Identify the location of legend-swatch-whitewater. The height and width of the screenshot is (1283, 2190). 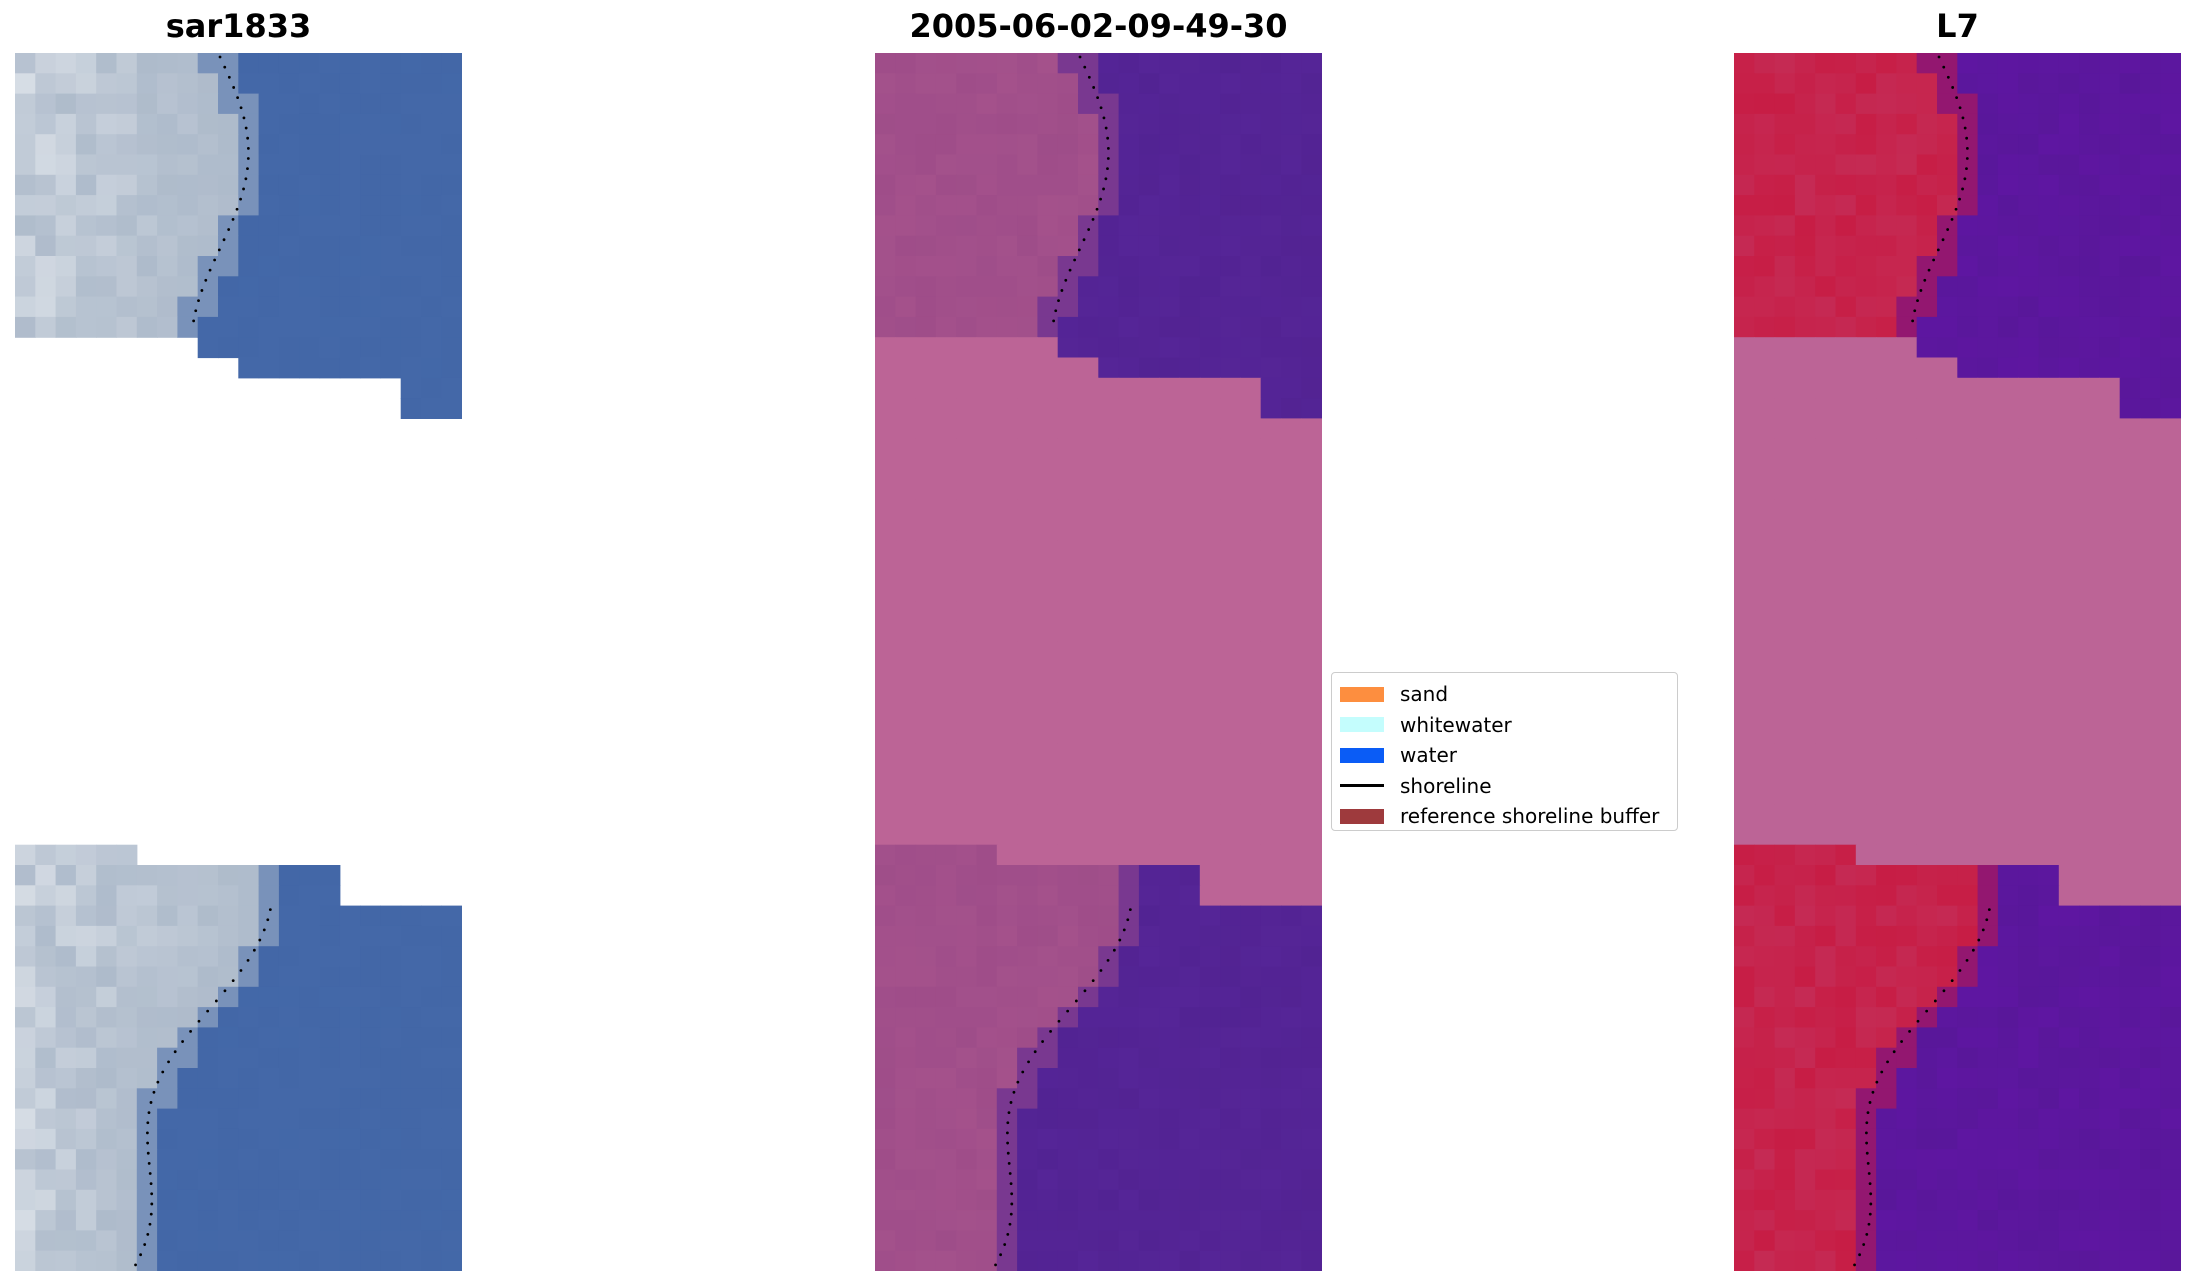
(1362, 725).